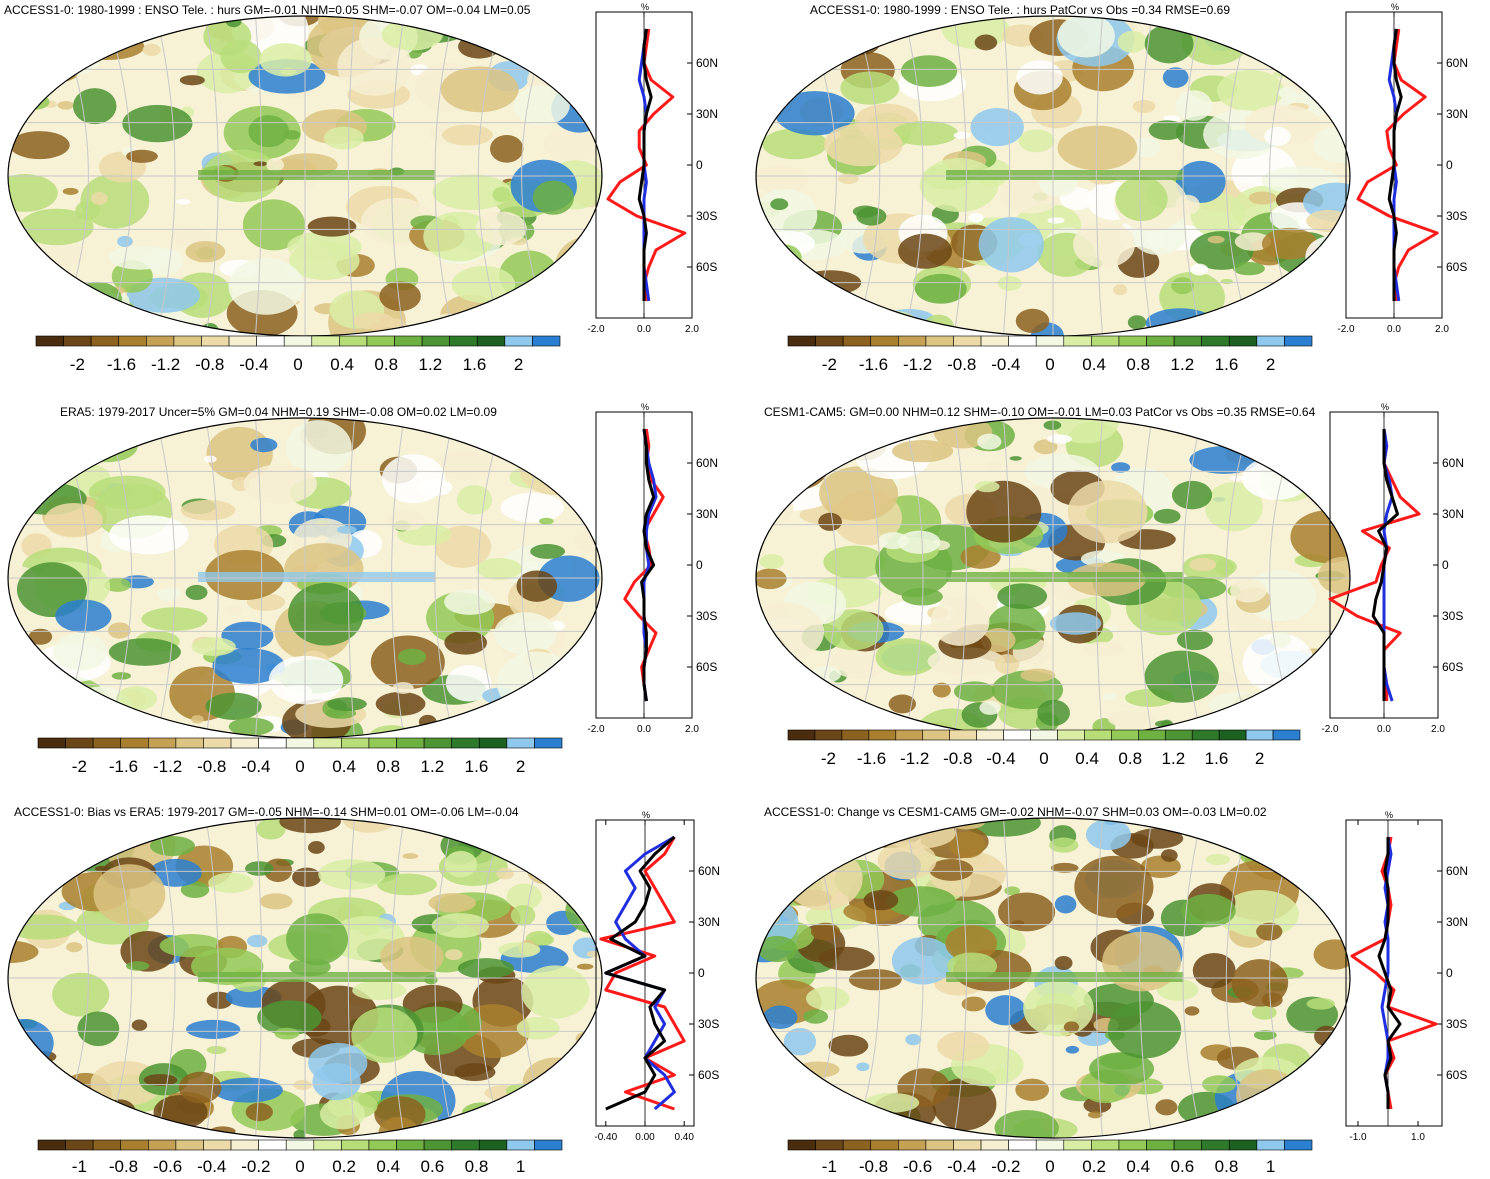 Image resolution: width=1490 pixels, height=1179 pixels. I want to click on lat-tick-label: 30N, so click(1457, 114).